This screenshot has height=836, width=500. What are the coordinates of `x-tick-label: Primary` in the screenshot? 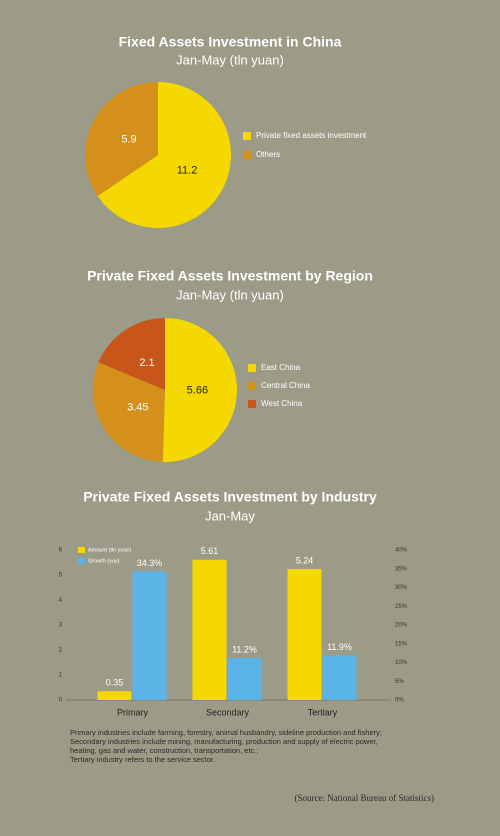 It's located at (132, 712).